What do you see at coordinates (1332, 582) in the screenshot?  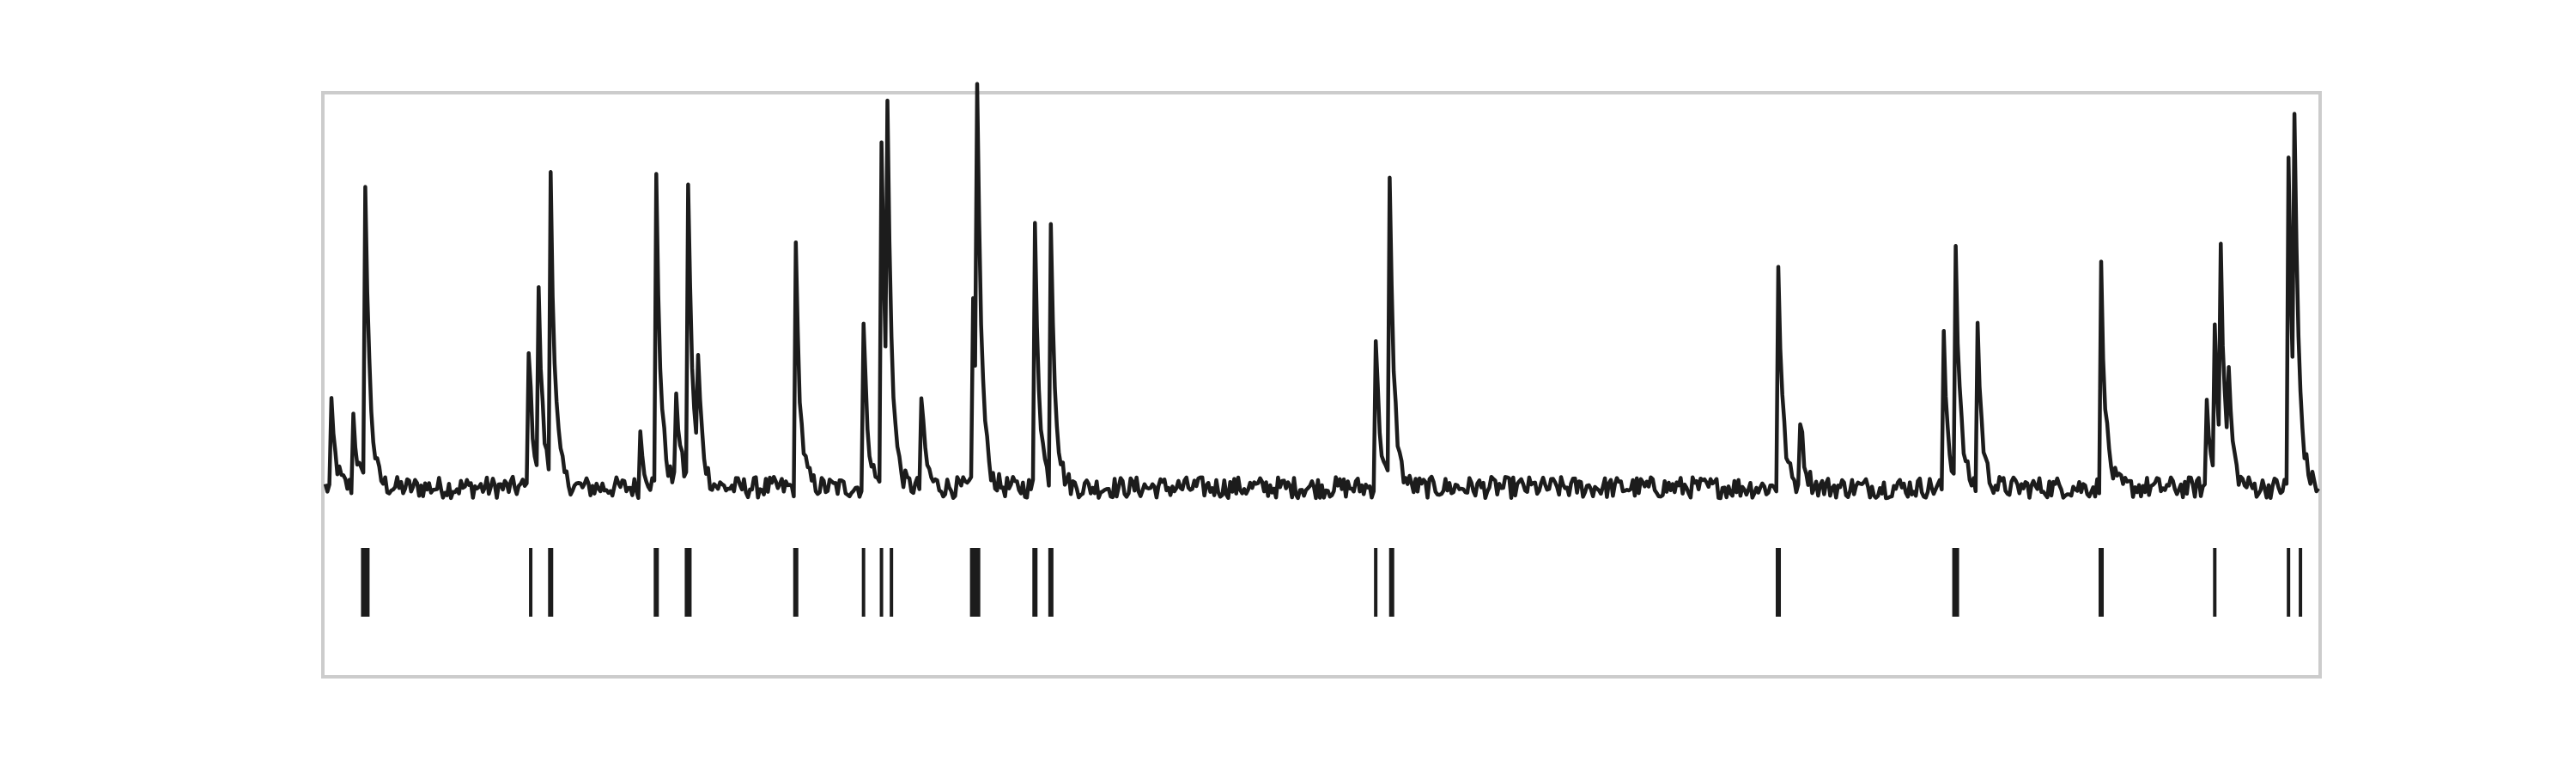 I see `event-raster` at bounding box center [1332, 582].